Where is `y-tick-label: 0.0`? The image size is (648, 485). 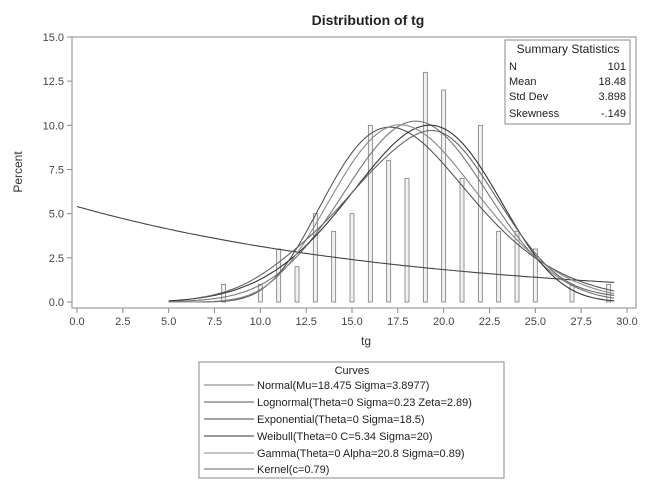 y-tick-label: 0.0 is located at coordinates (56, 303).